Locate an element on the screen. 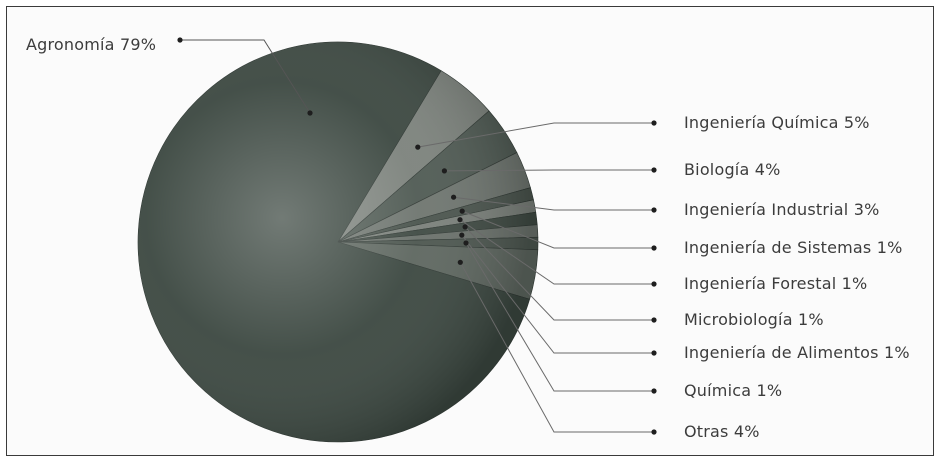 The height and width of the screenshot is (466, 942). slice-label-ingenieria-forestal-1: Ingeniería Forestal 1% is located at coordinates (775, 283).